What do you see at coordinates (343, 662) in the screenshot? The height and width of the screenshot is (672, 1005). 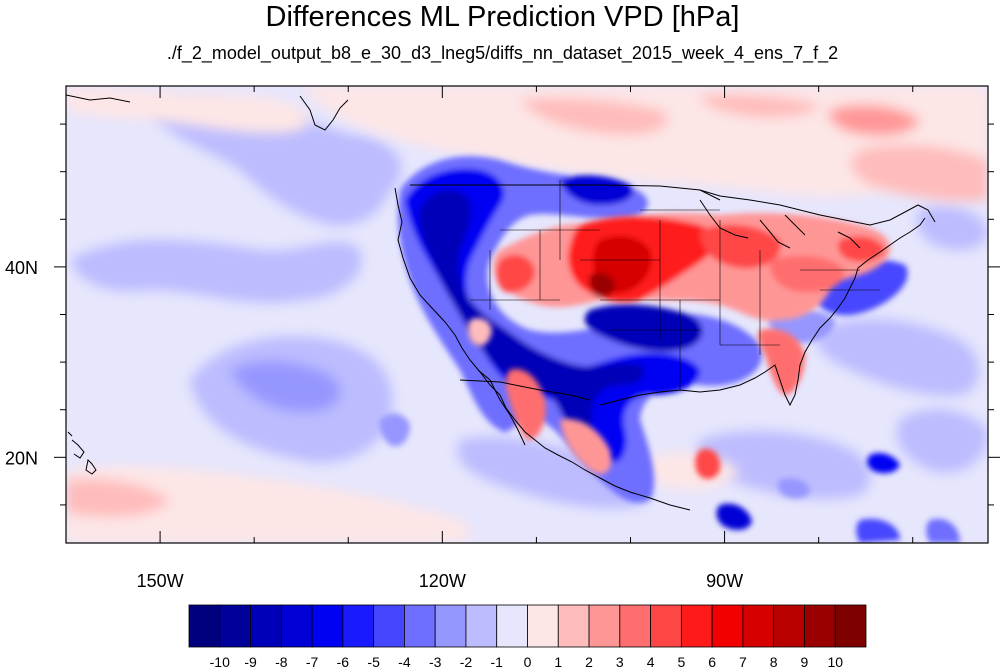 I see `colorbar-tick-label: -6` at bounding box center [343, 662].